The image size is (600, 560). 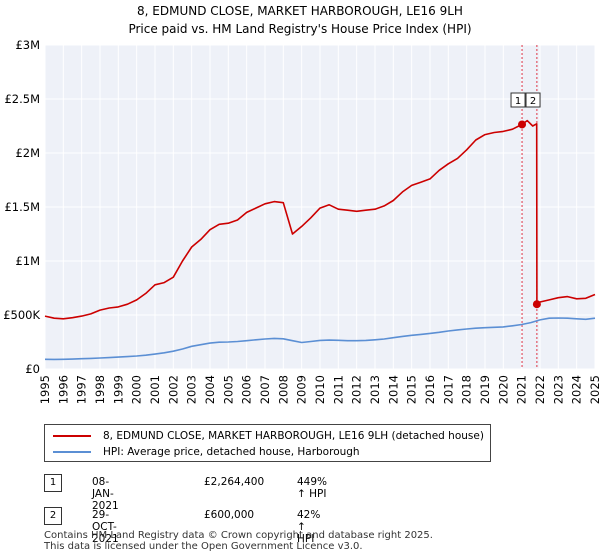 What do you see at coordinates (137, 389) in the screenshot?
I see `x-tick-label: 2000` at bounding box center [137, 389].